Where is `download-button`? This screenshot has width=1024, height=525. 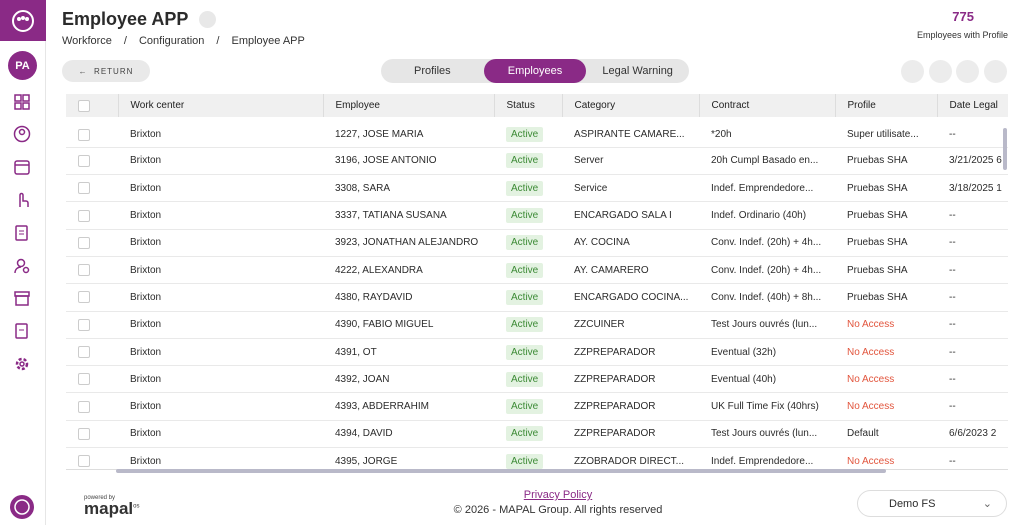 download-button is located at coordinates (995, 71).